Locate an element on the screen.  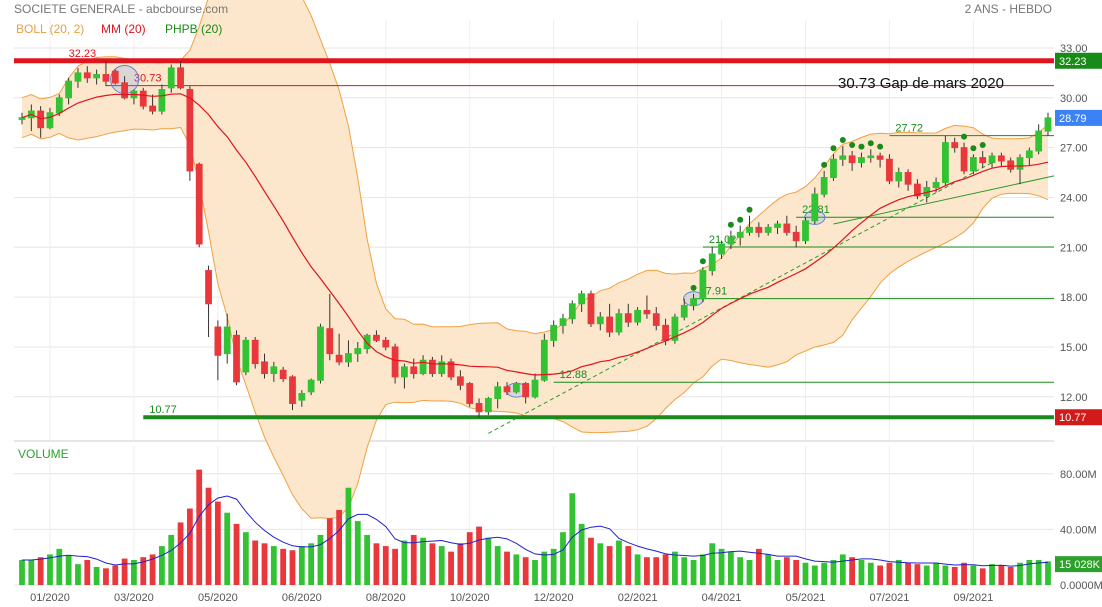
level-label: 27.72 is located at coordinates (909, 129).